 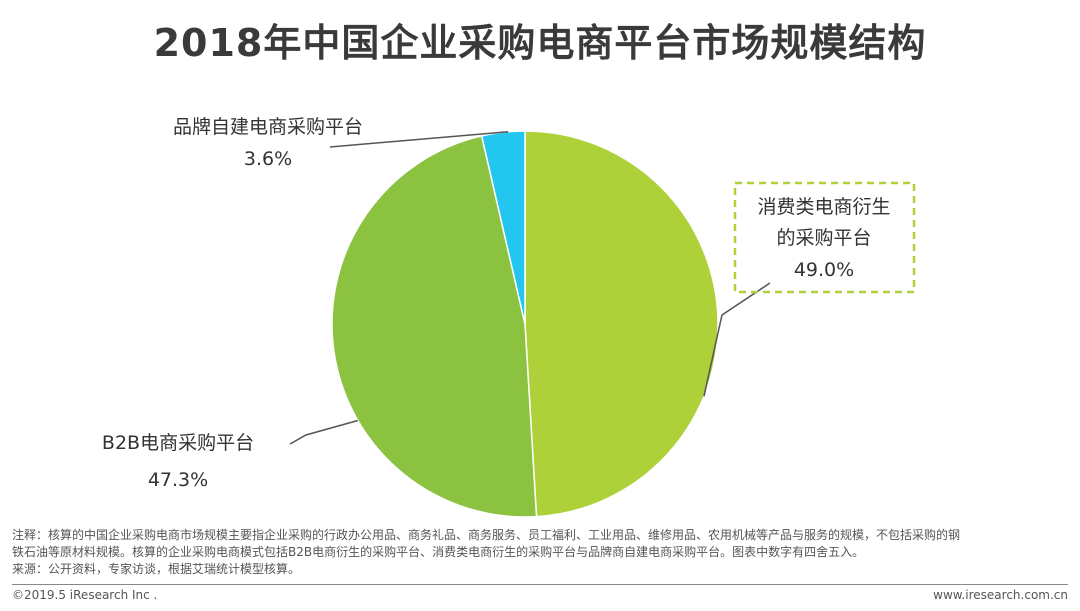 What do you see at coordinates (1000, 595) in the screenshot?
I see `site-url: www.iresearch.com.cn` at bounding box center [1000, 595].